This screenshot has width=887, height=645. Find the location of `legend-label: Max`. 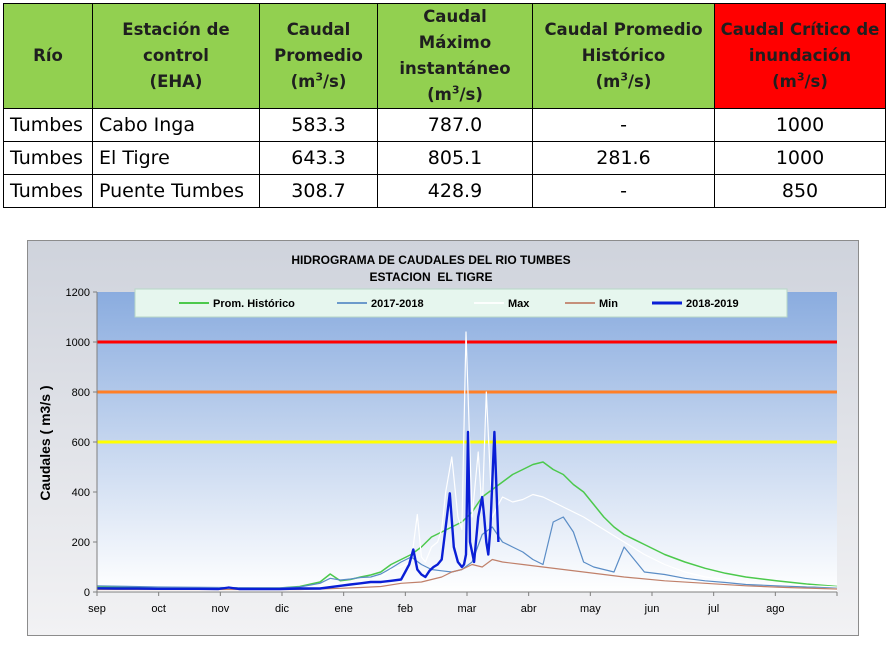

legend-label: Max is located at coordinates (519, 304).